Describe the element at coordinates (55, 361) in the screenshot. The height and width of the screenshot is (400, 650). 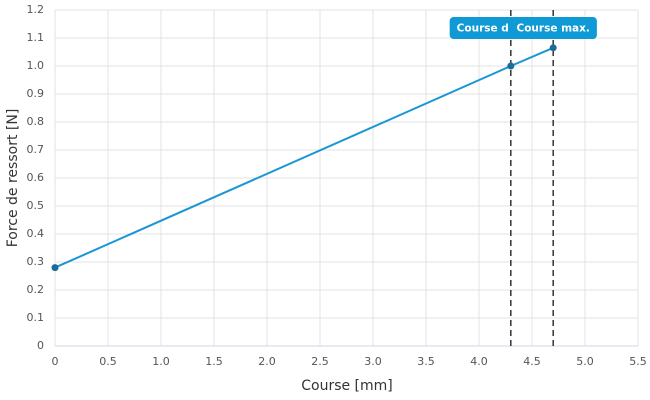
I see `x-tick-label: 0` at that location.